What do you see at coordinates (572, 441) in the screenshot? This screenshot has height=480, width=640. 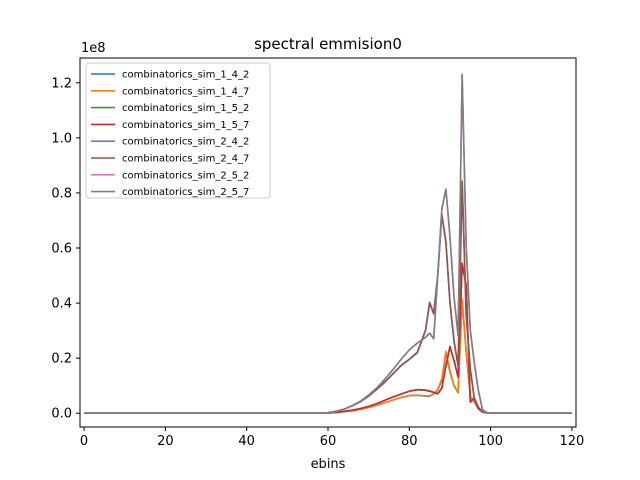 I see `x-tick-label: 120` at bounding box center [572, 441].